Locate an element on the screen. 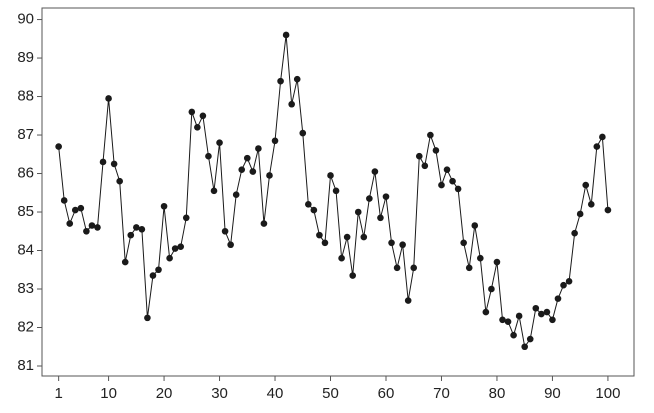  x-tick-label: 100 is located at coordinates (607, 393).